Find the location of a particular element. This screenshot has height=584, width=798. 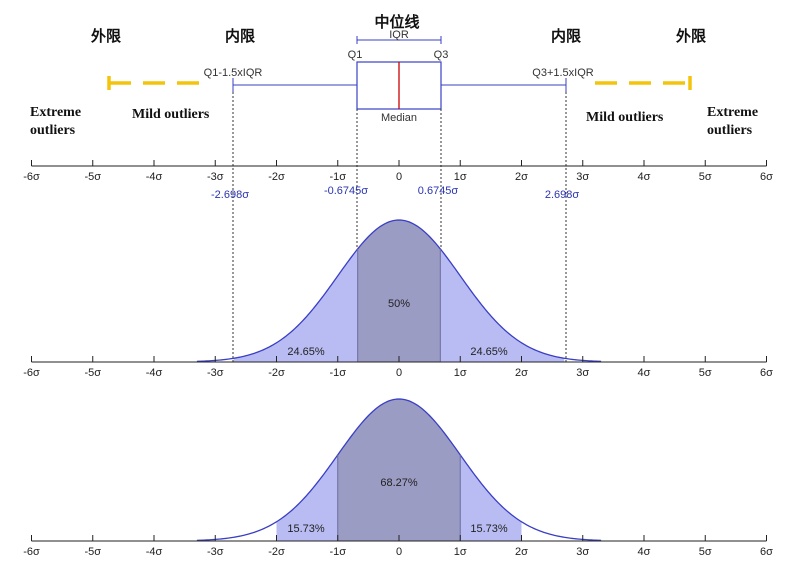

value-pos-fence: 2.698σ is located at coordinates (562, 195).